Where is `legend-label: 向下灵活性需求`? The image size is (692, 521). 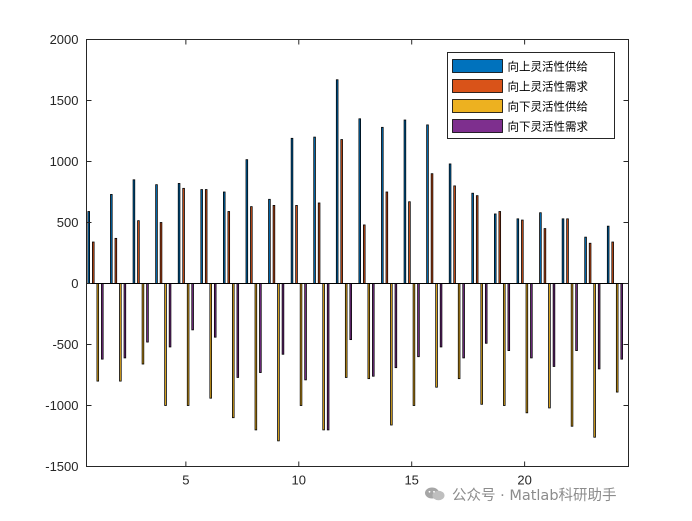
legend-label: 向下灵活性需求 is located at coordinates (548, 127).